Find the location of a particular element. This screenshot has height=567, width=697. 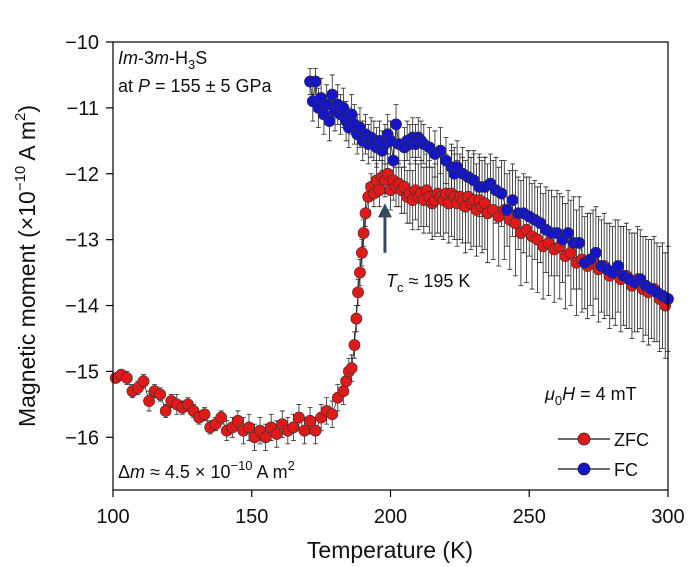

tc-arrow is located at coordinates (384, 228).